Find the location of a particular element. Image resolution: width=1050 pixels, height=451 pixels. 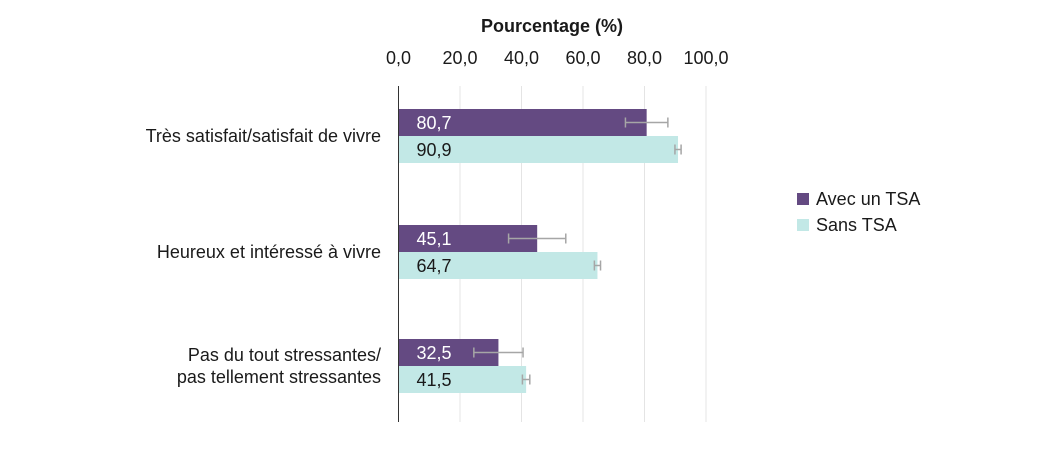

data-label: 45,1 is located at coordinates (434, 239).